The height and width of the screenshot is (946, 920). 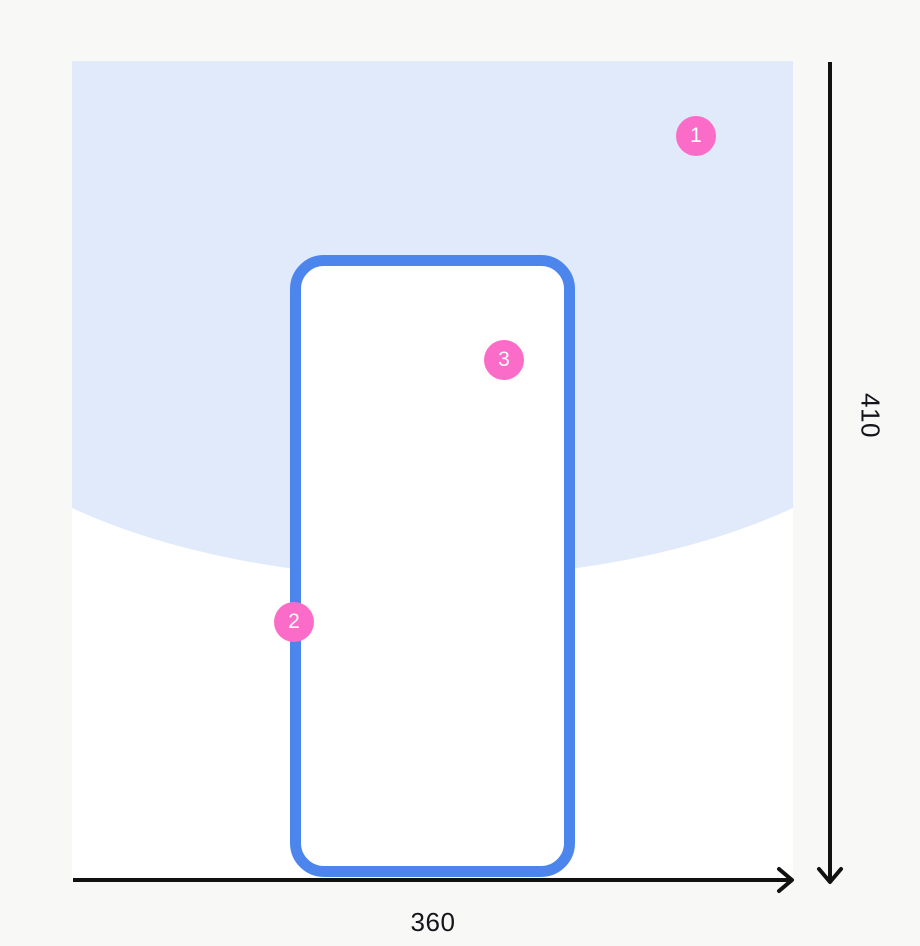 What do you see at coordinates (870, 415) in the screenshot?
I see `y-axis-label: 410` at bounding box center [870, 415].